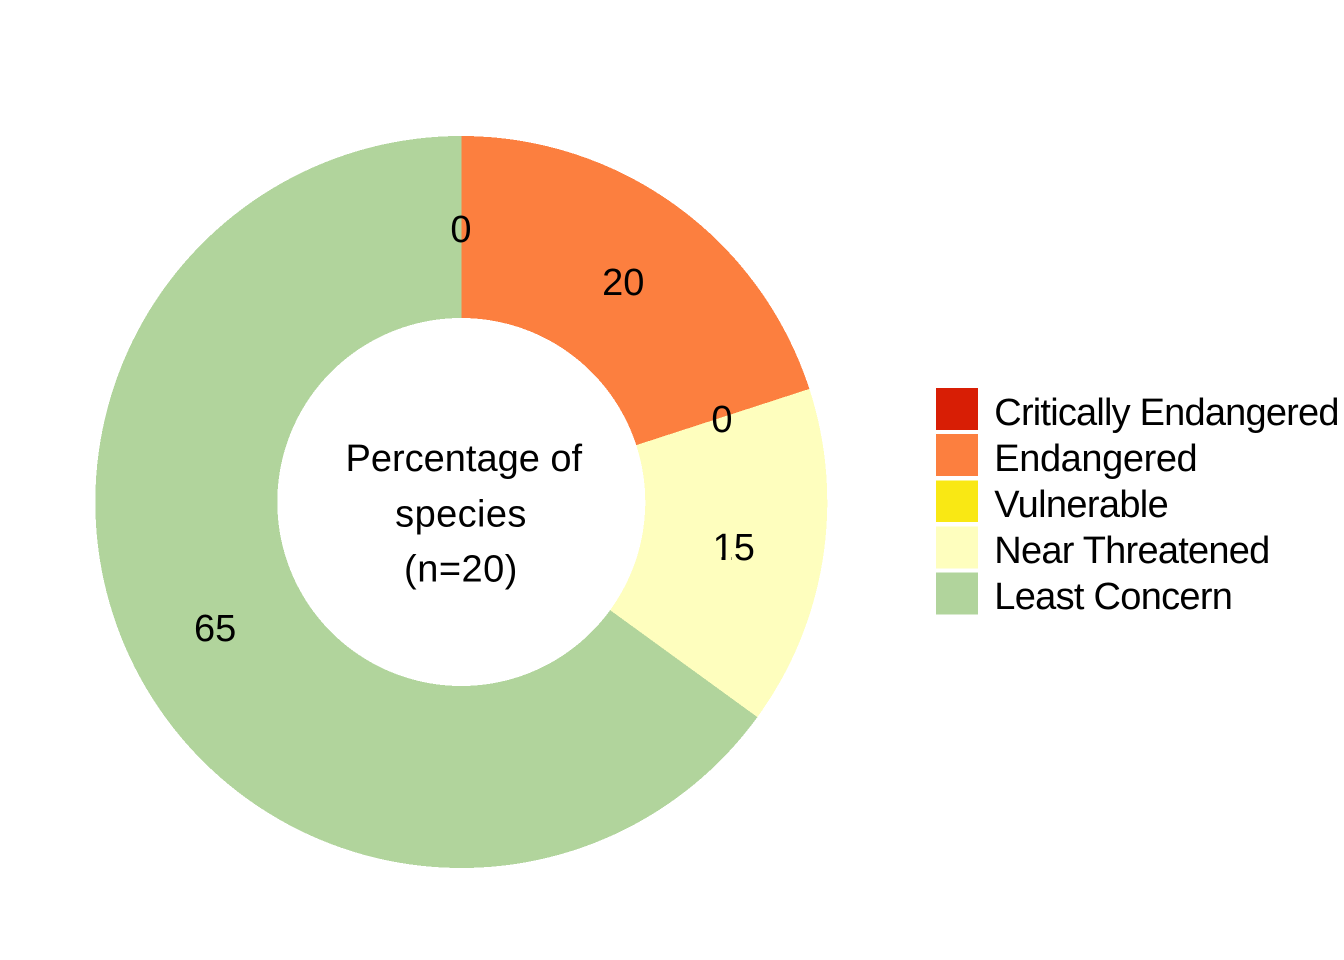 This screenshot has width=1344, height=960. Describe the element at coordinates (461, 570) in the screenshot. I see `svg-text: (n=20)` at that location.